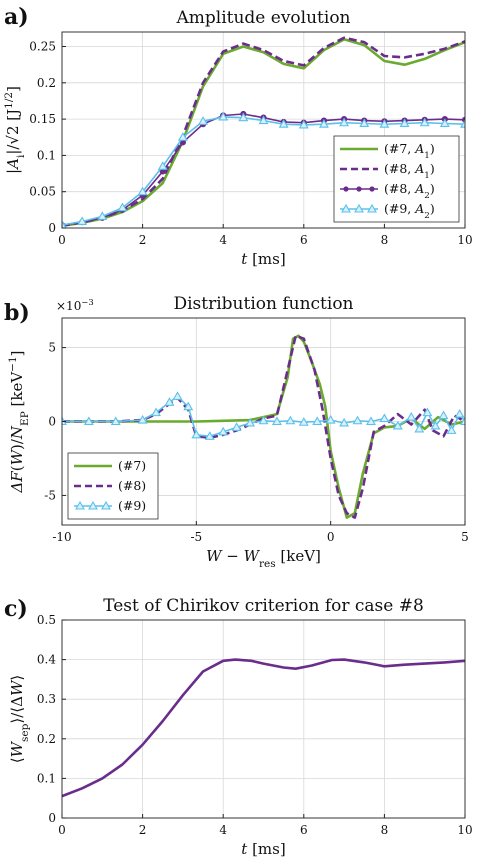 The height and width of the screenshot is (867, 480). Describe the element at coordinates (113, 486) in the screenshot. I see `legend: (#7) (#8) (#9)` at that location.